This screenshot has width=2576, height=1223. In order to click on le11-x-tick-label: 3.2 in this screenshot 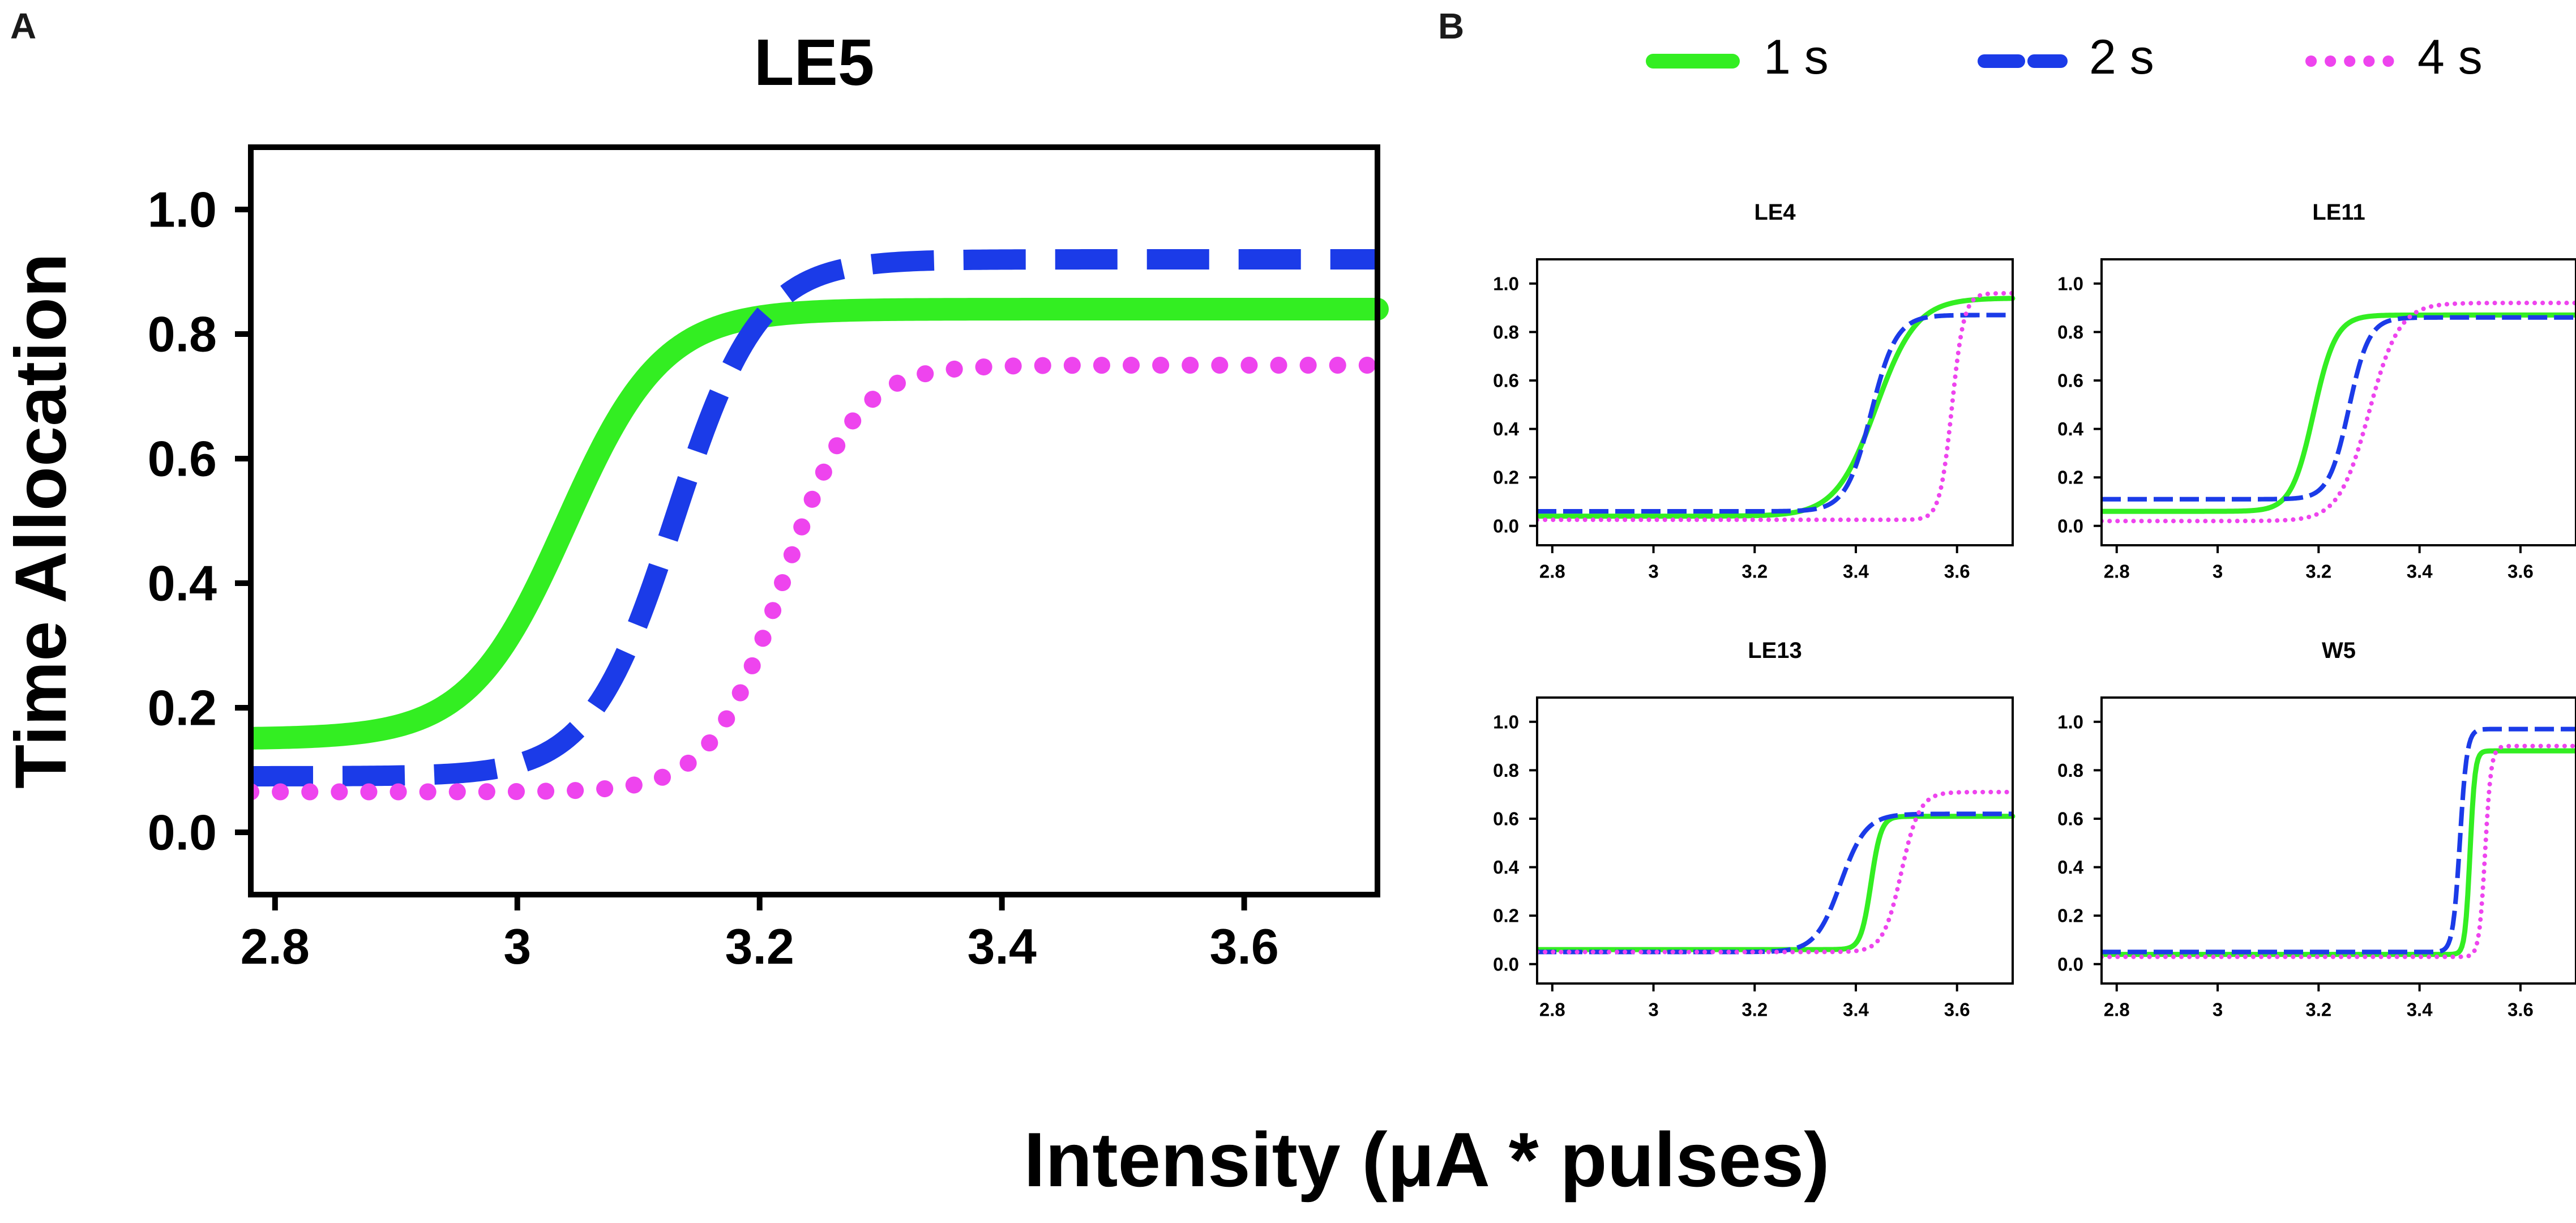, I will do `click(2318, 571)`.